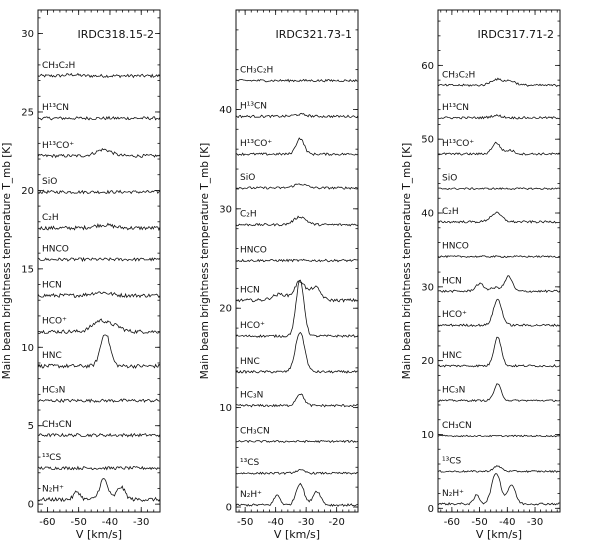  Describe the element at coordinates (31, 426) in the screenshot. I see `y-tick-label: 5` at that location.